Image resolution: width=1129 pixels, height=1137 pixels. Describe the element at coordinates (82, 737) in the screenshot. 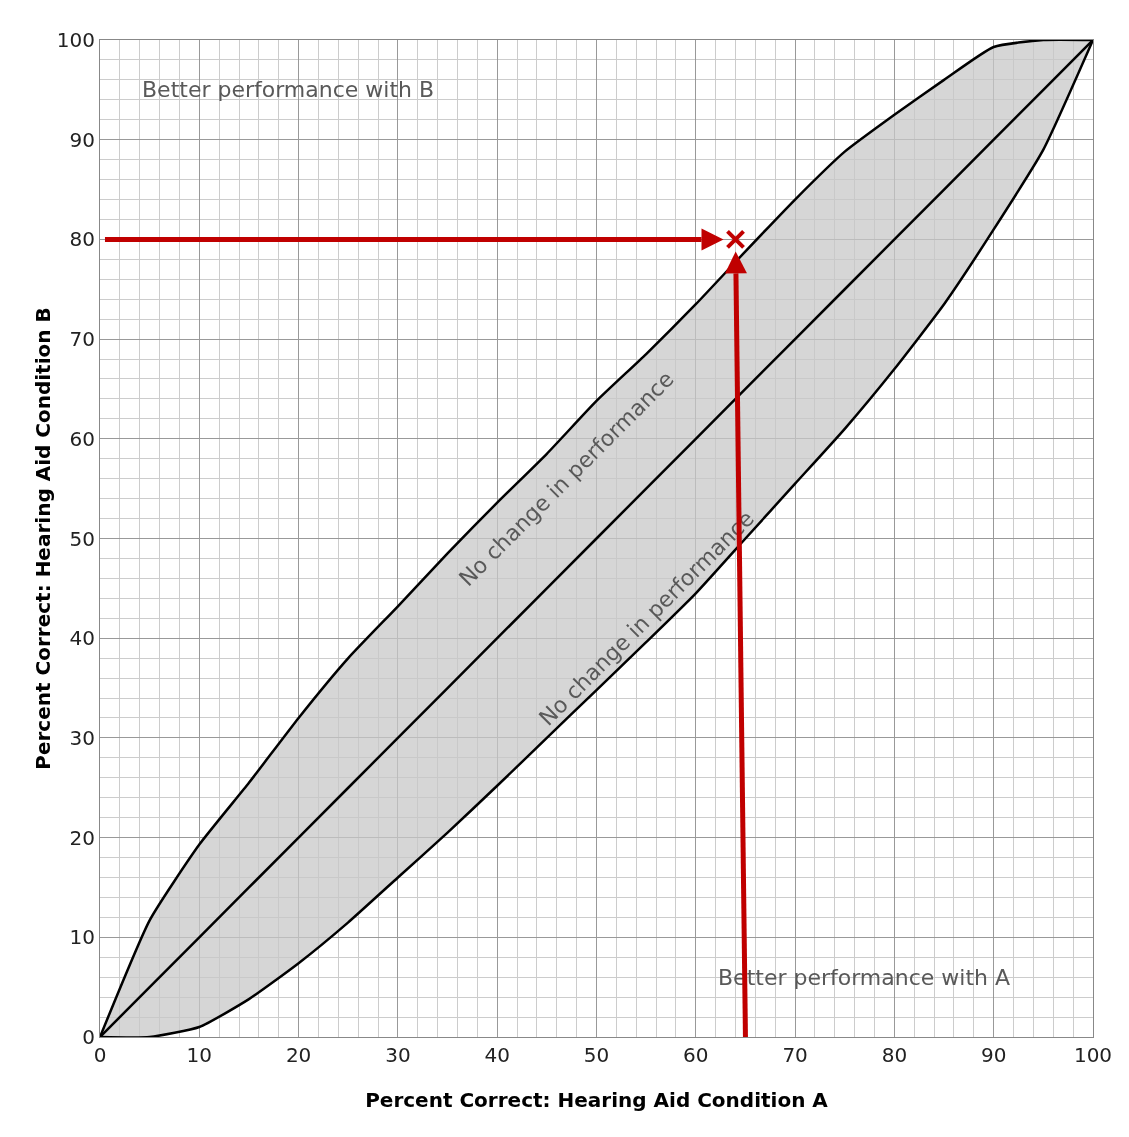

I see `y-tick-label: 30` at that location.